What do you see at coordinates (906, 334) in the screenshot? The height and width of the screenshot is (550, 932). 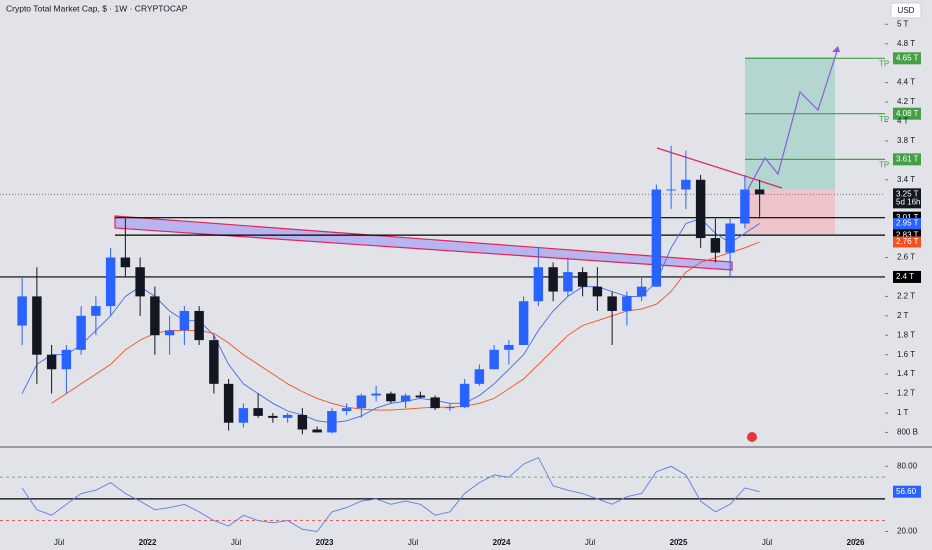 I see `y-tick-label: 1.8 T` at bounding box center [906, 334].